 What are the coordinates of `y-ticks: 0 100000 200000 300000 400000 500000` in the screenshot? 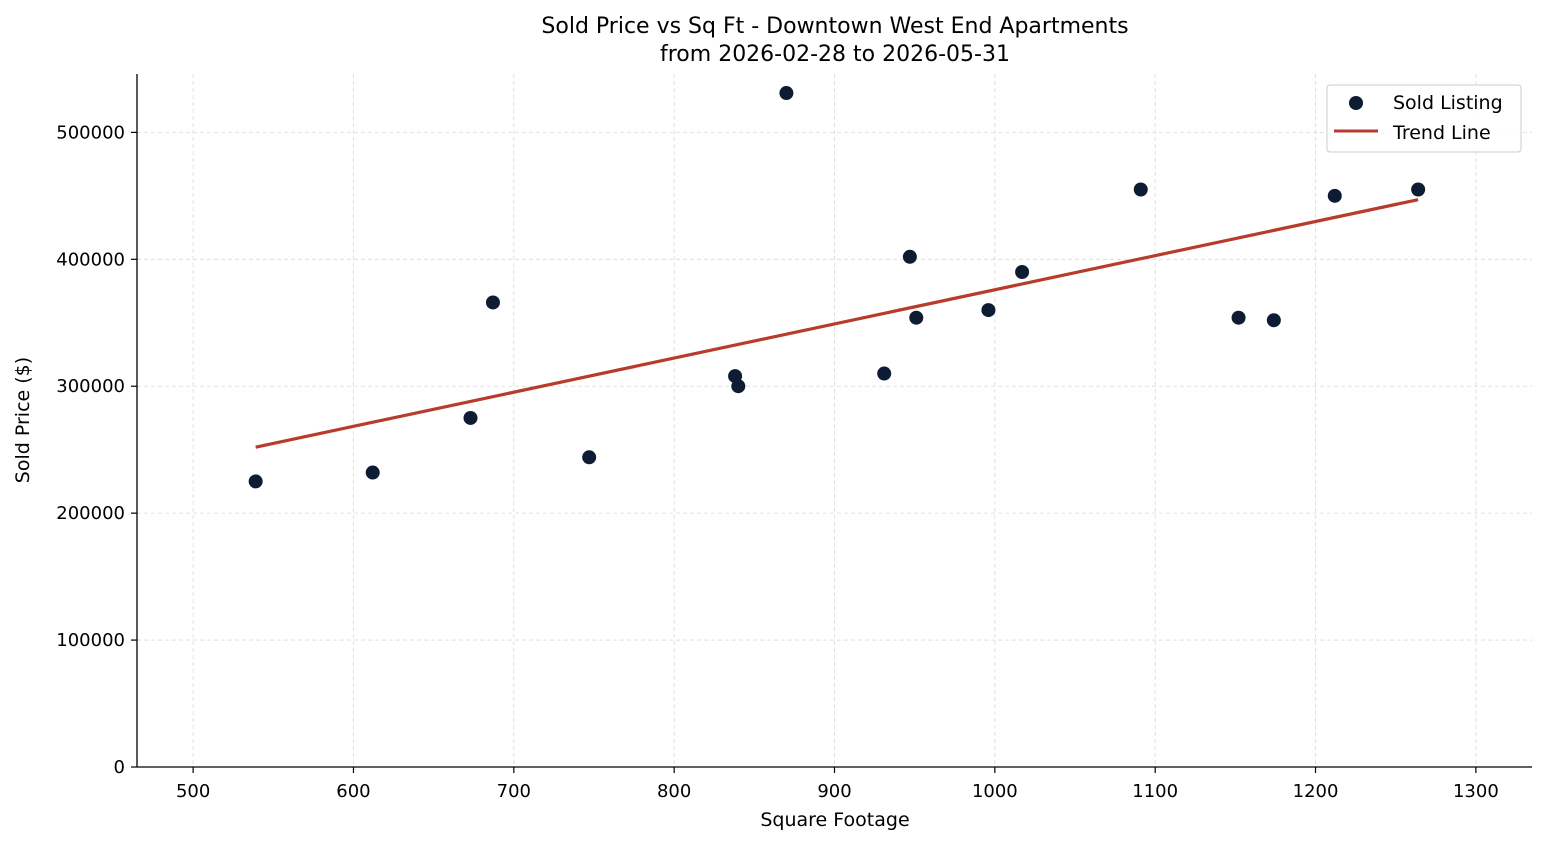 It's located at (96, 450).